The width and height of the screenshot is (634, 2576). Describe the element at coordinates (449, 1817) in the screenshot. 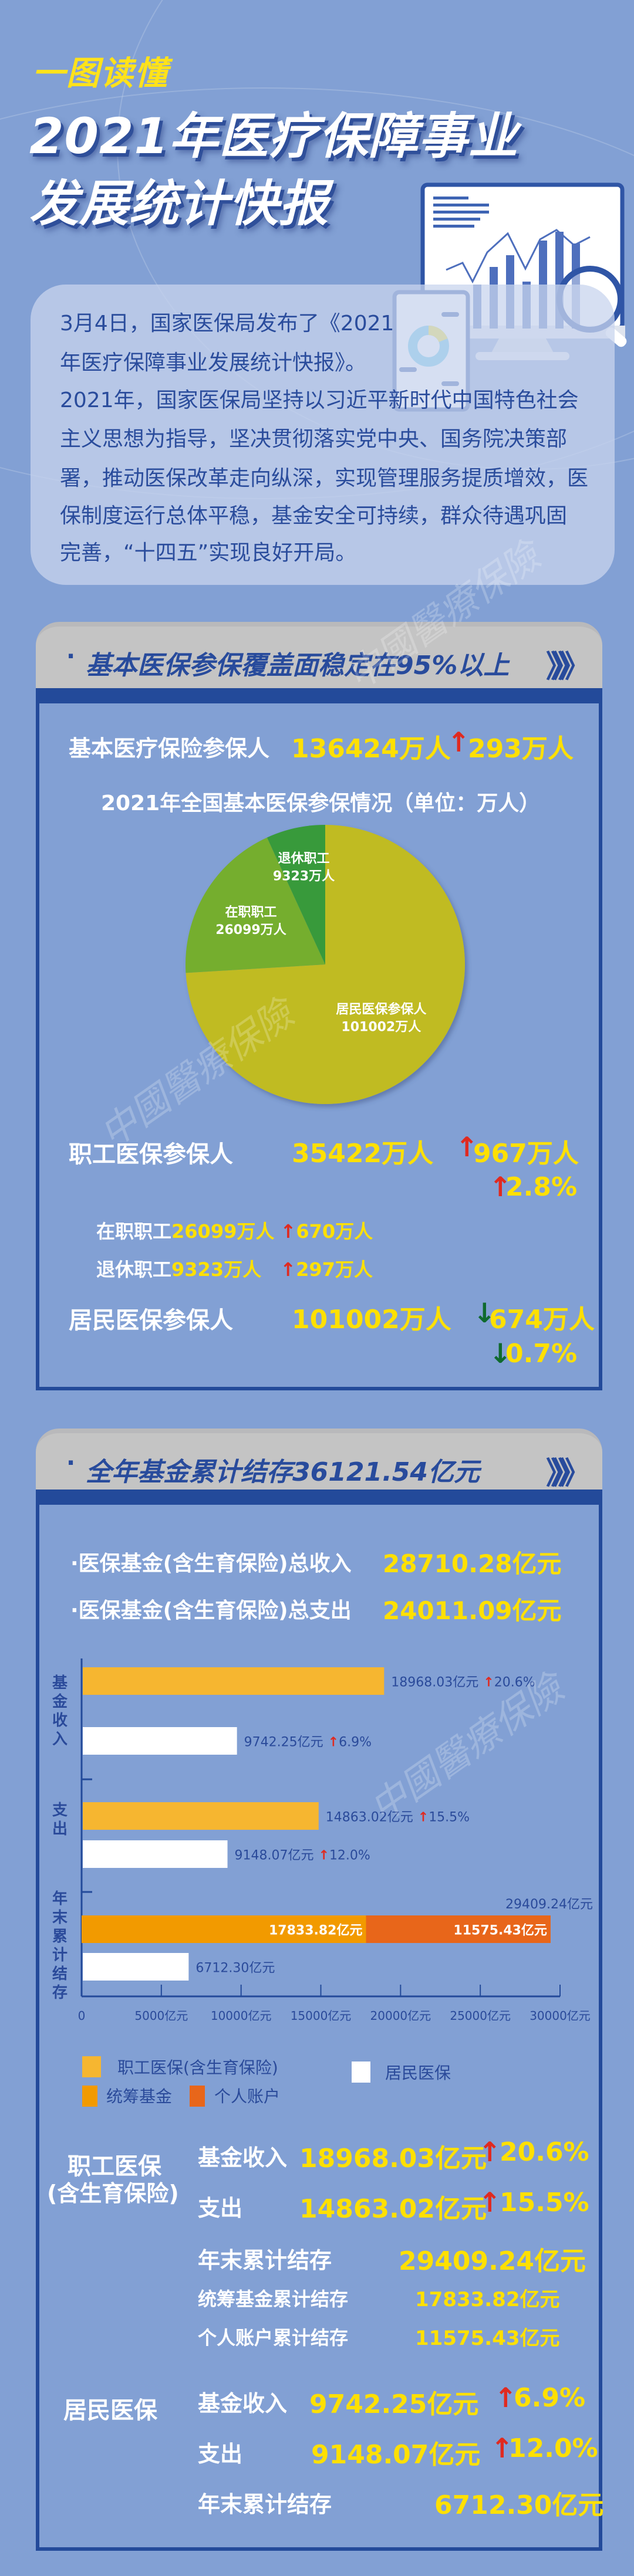

I see `bar-change: 15.5%` at that location.